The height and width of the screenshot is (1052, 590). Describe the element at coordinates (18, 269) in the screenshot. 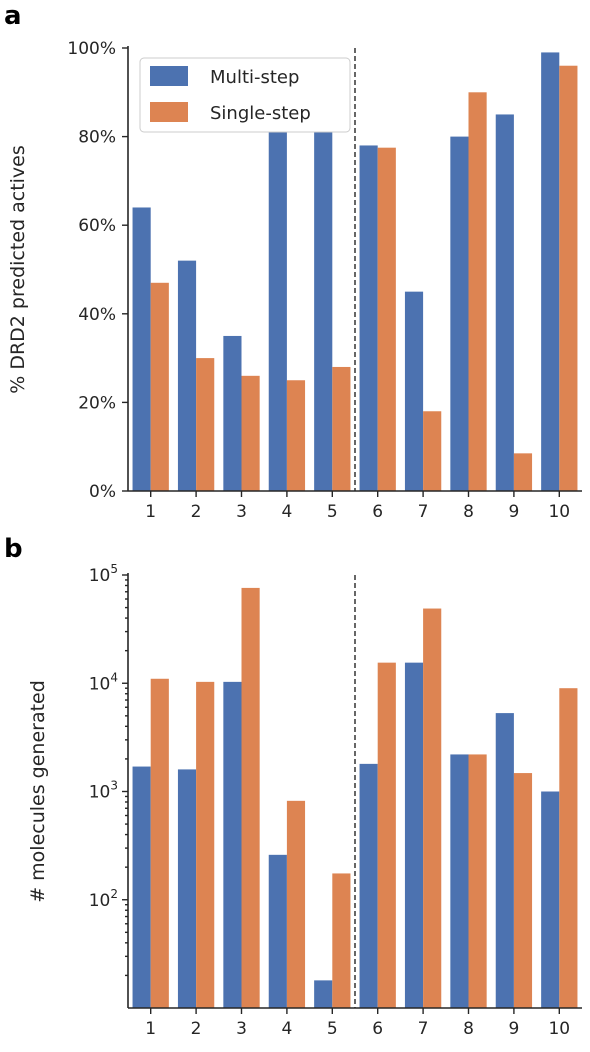

I see `y-axis-label: % DRD2 predicted actives` at that location.